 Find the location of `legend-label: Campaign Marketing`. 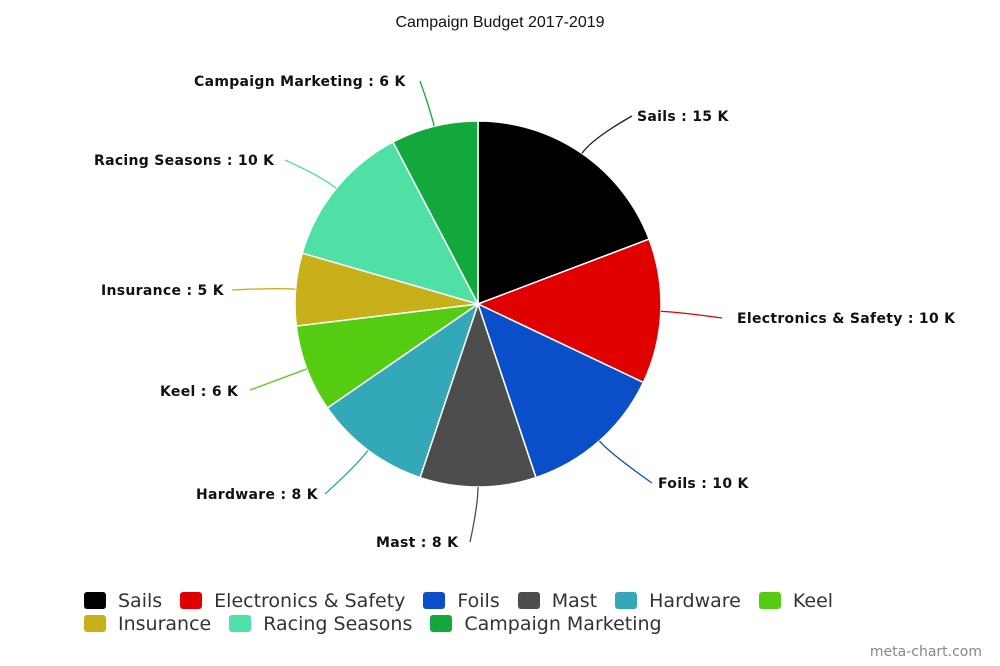

legend-label: Campaign Marketing is located at coordinates (563, 623).